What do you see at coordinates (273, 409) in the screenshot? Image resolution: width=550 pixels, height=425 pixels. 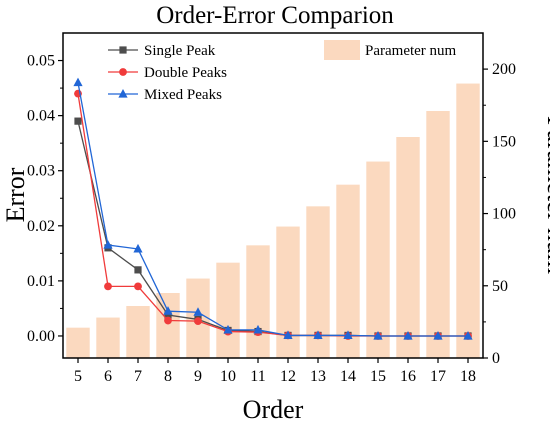 I see `x-axis-label: Order` at bounding box center [273, 409].